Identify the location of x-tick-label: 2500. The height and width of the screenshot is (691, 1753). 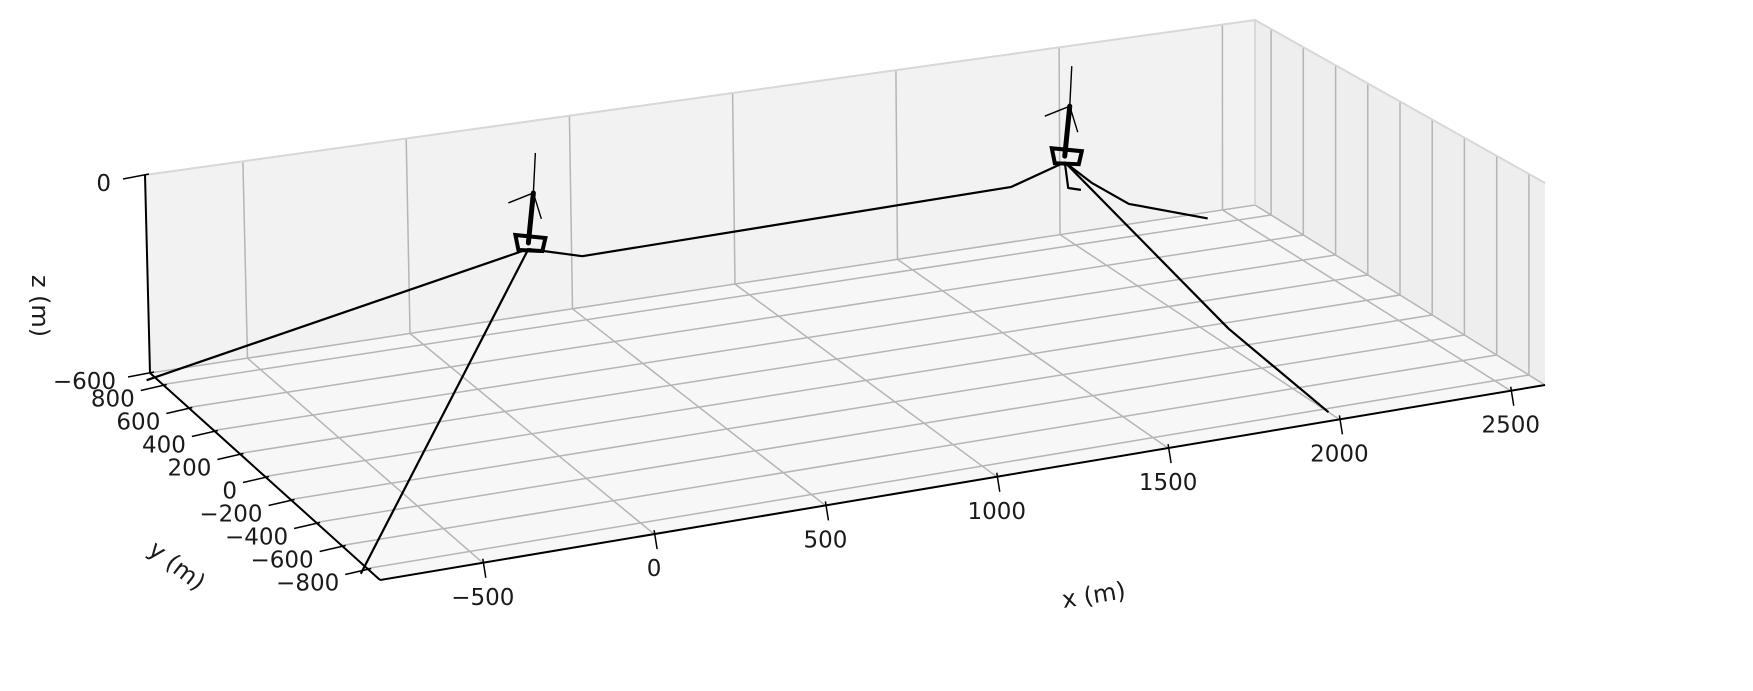
(1510, 426).